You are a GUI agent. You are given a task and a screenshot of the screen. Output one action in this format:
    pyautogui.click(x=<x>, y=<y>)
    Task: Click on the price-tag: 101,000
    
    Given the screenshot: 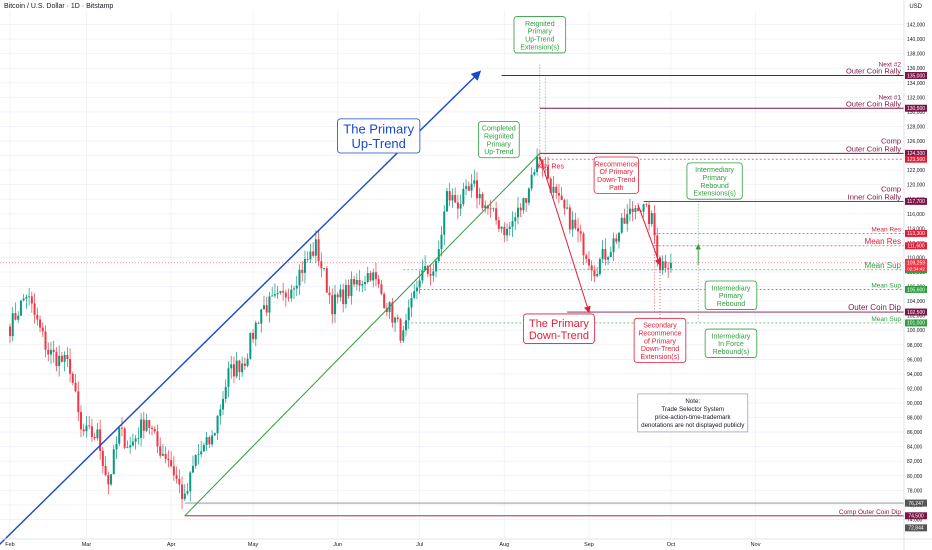 What is the action you would take?
    pyautogui.click(x=916, y=324)
    